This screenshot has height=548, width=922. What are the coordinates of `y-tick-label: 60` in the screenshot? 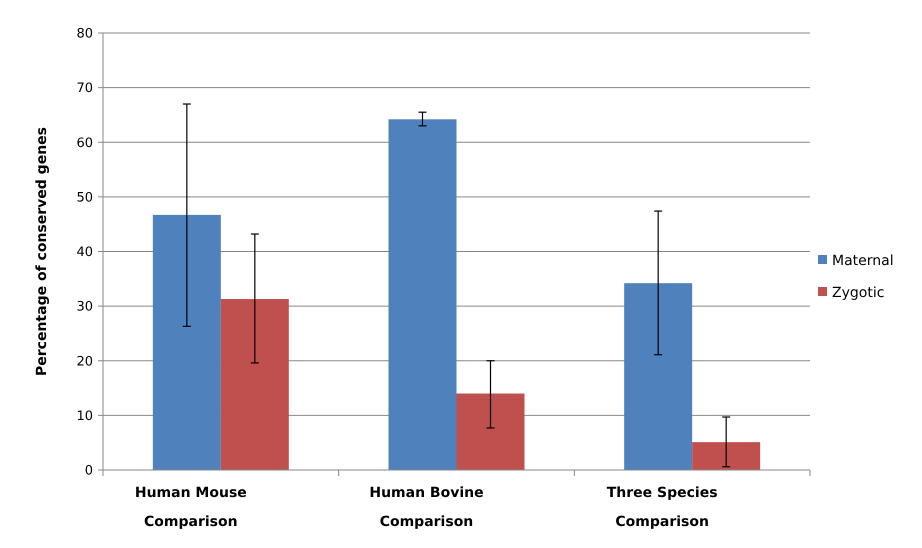 It's located at (84, 143).